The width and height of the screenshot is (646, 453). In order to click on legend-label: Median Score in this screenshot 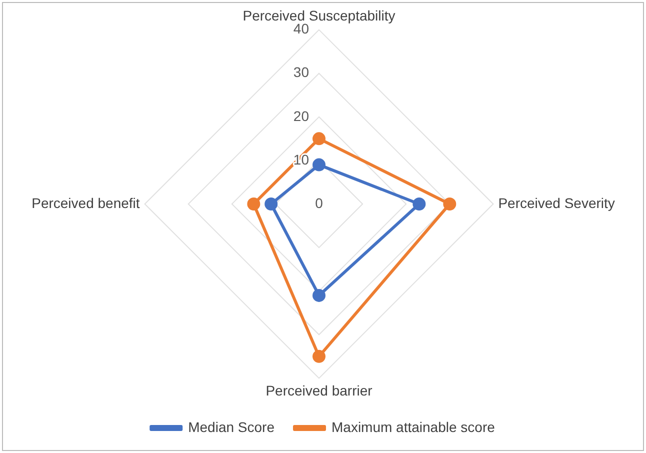, I will do `click(231, 426)`.